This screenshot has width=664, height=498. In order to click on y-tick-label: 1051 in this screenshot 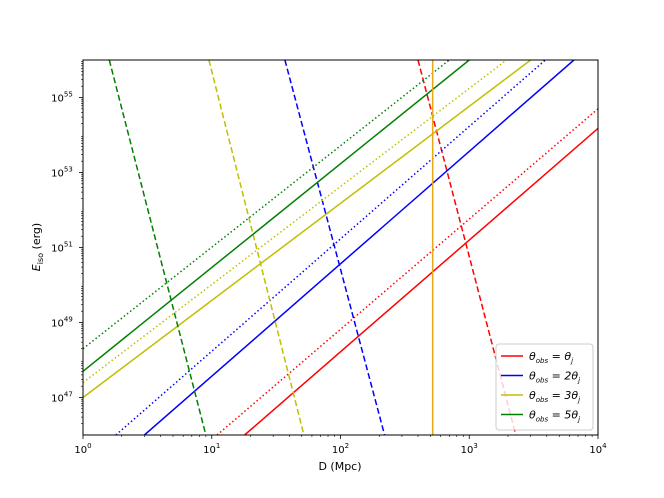, I will do `click(62, 248)`.